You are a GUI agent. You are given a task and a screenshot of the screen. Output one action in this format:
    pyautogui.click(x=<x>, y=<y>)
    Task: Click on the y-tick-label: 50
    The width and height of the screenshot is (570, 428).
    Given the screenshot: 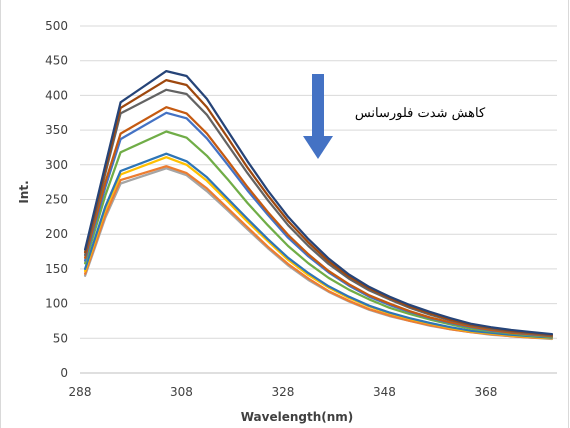 What is the action you would take?
    pyautogui.click(x=60, y=338)
    